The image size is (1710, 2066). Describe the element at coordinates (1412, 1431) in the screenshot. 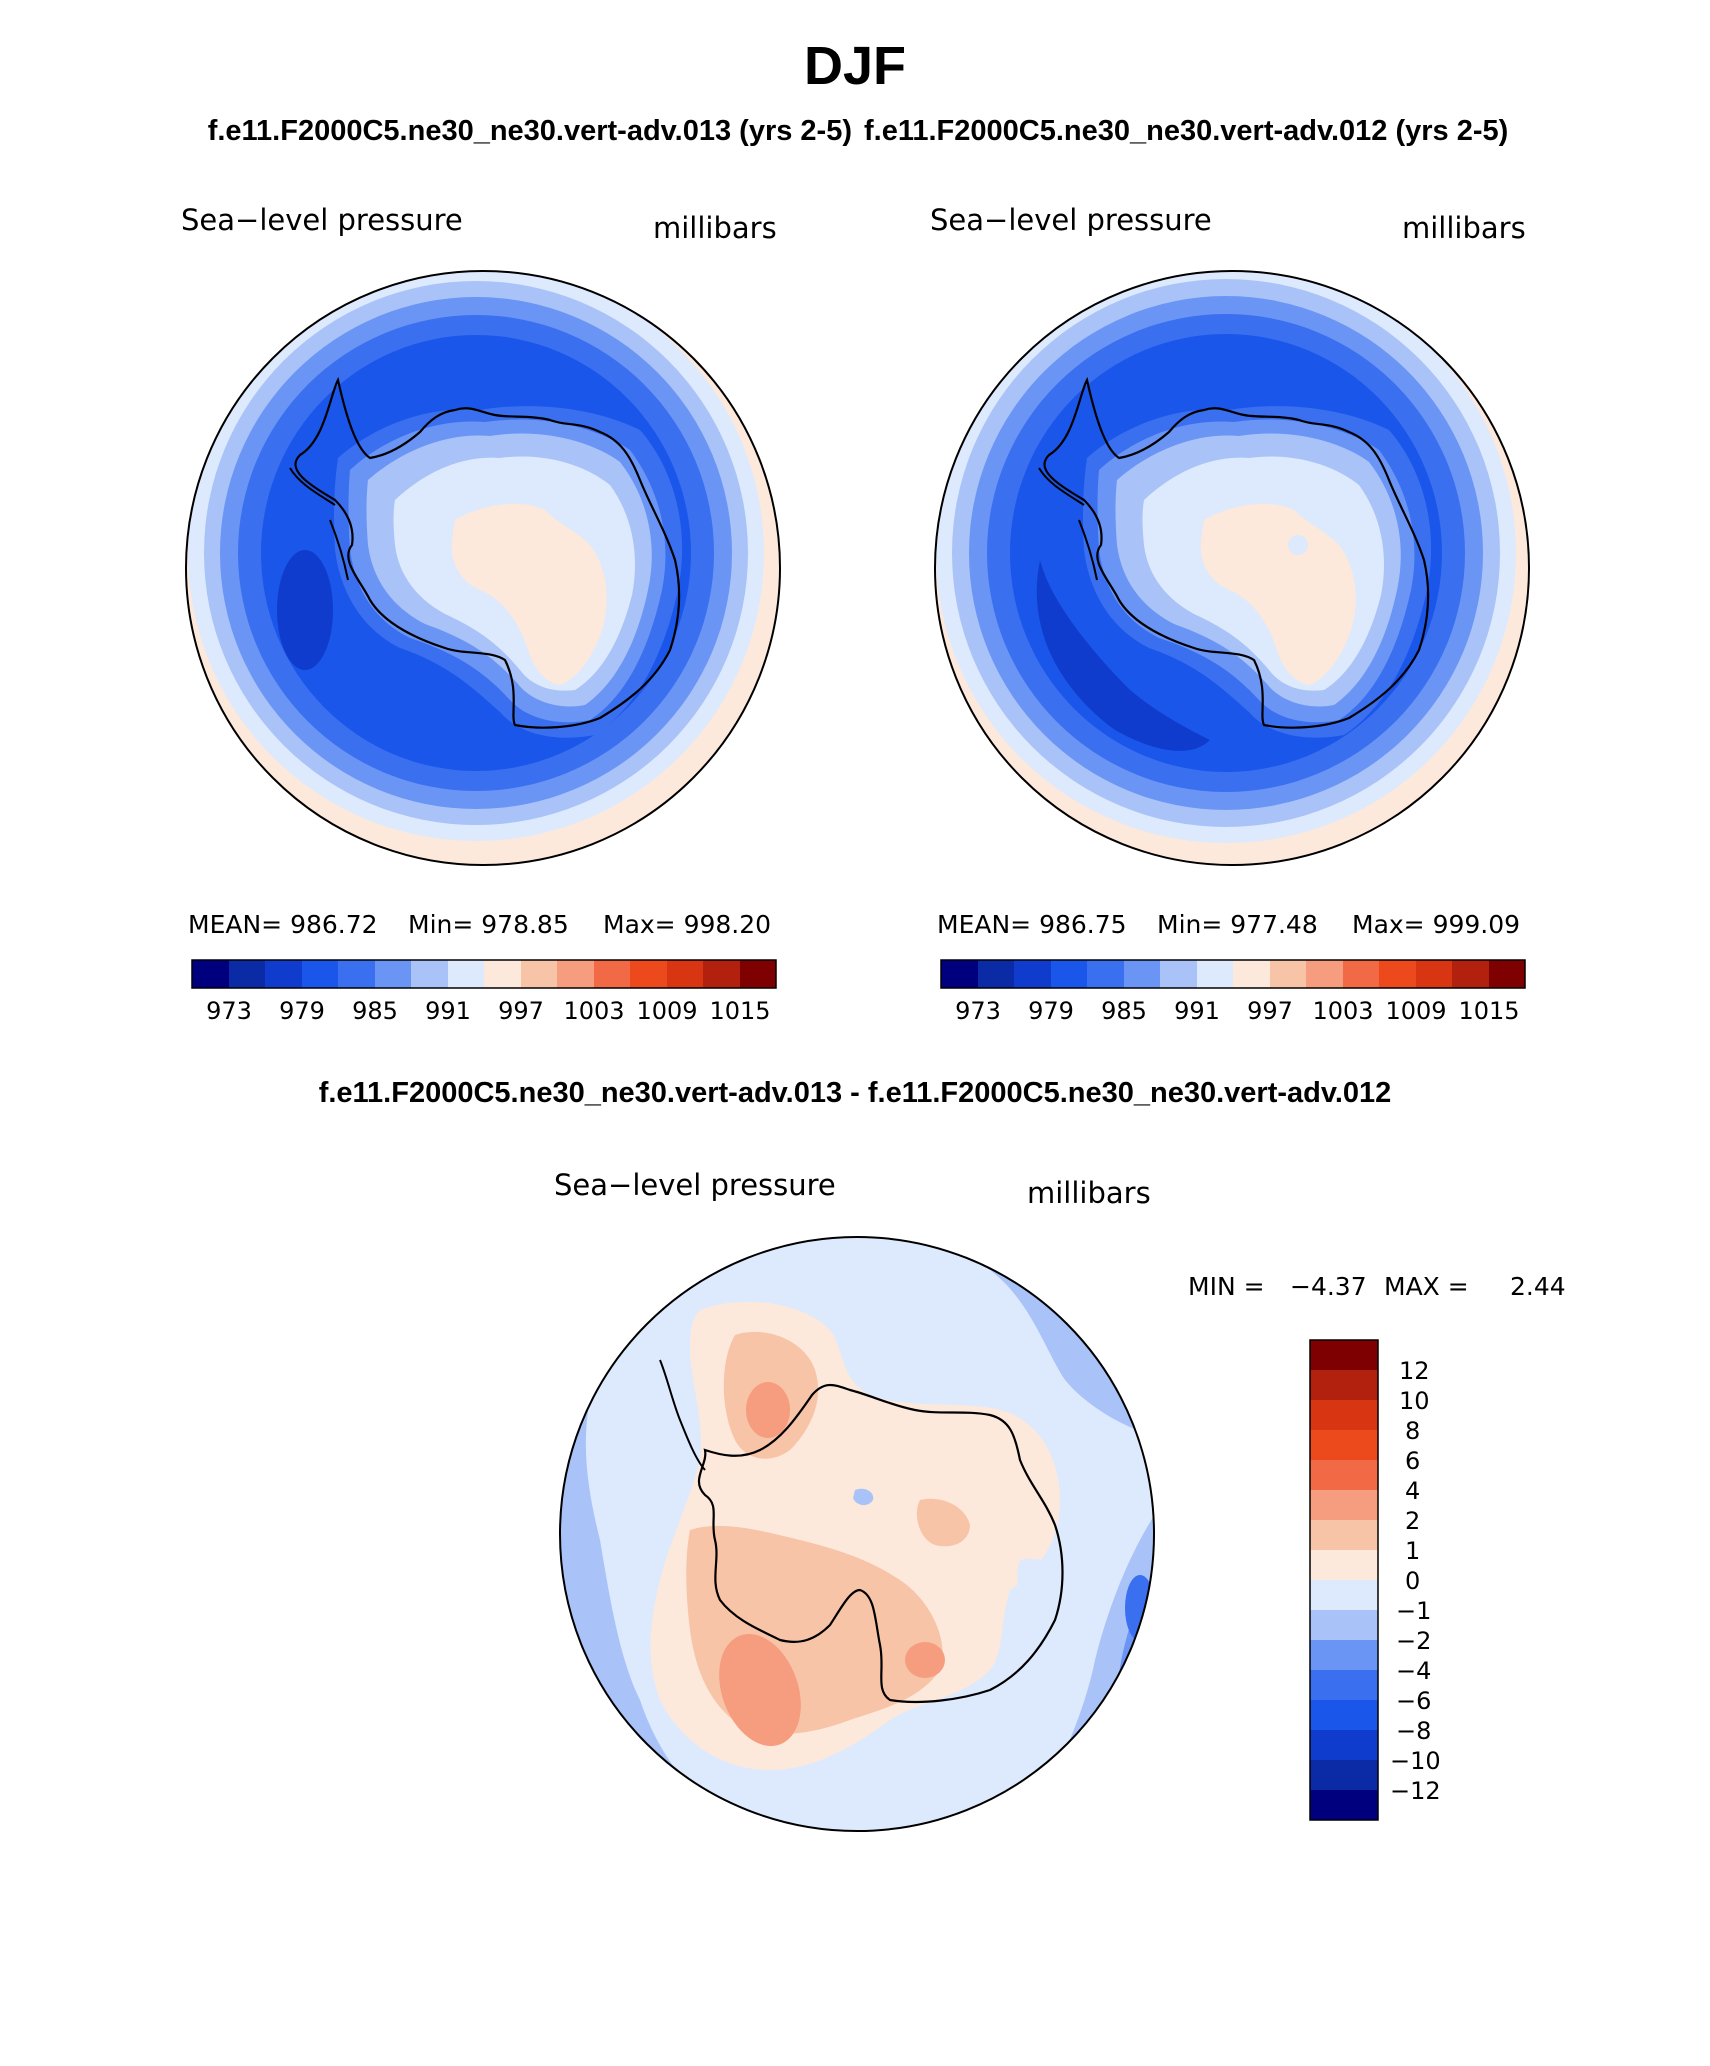

I see `diff-tick: 8` at that location.